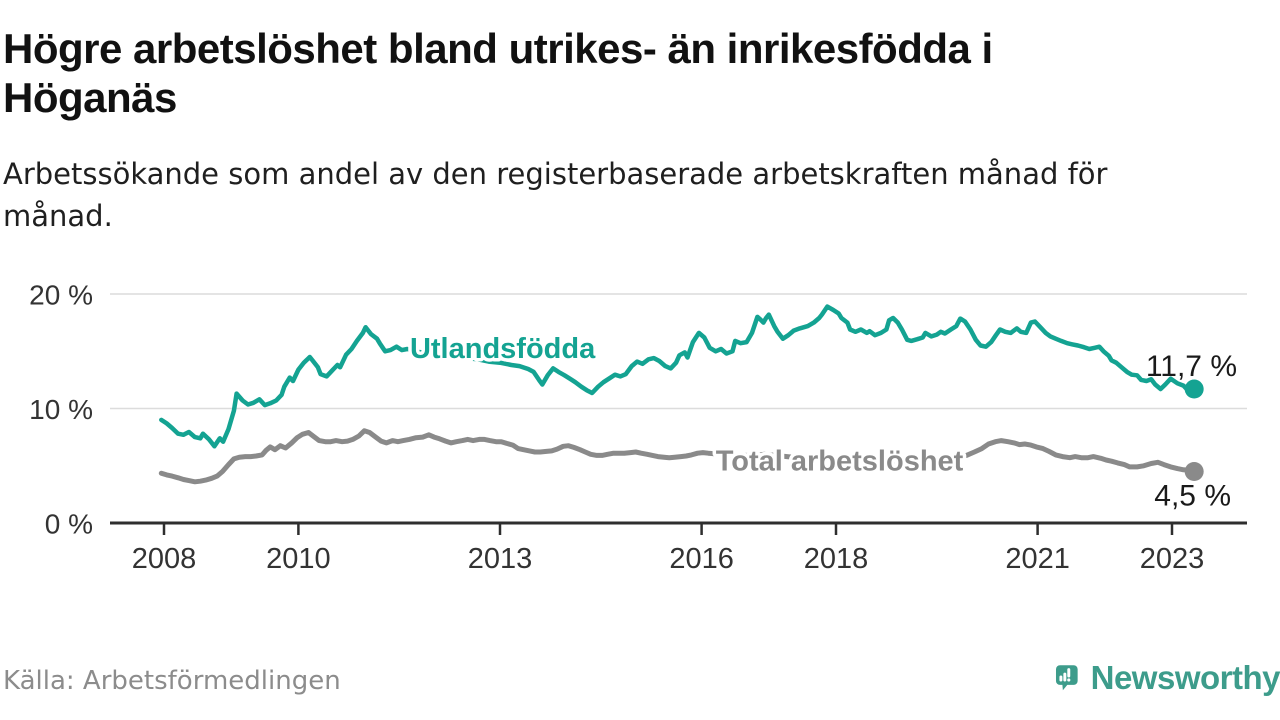 Image resolution: width=1280 pixels, height=720 pixels. Describe the element at coordinates (61, 295) in the screenshot. I see `y-tick-label: 20 %` at that location.